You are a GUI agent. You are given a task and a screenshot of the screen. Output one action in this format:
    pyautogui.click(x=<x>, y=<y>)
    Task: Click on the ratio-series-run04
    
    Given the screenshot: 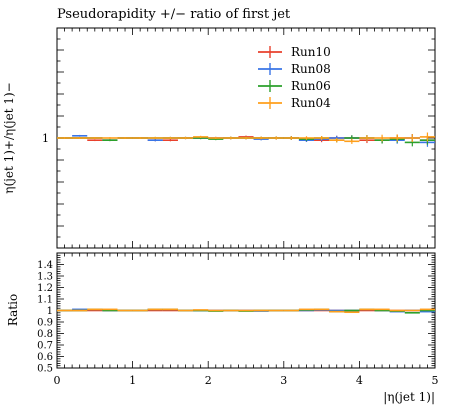 What is the action you would take?
    pyautogui.click(x=246, y=311)
    